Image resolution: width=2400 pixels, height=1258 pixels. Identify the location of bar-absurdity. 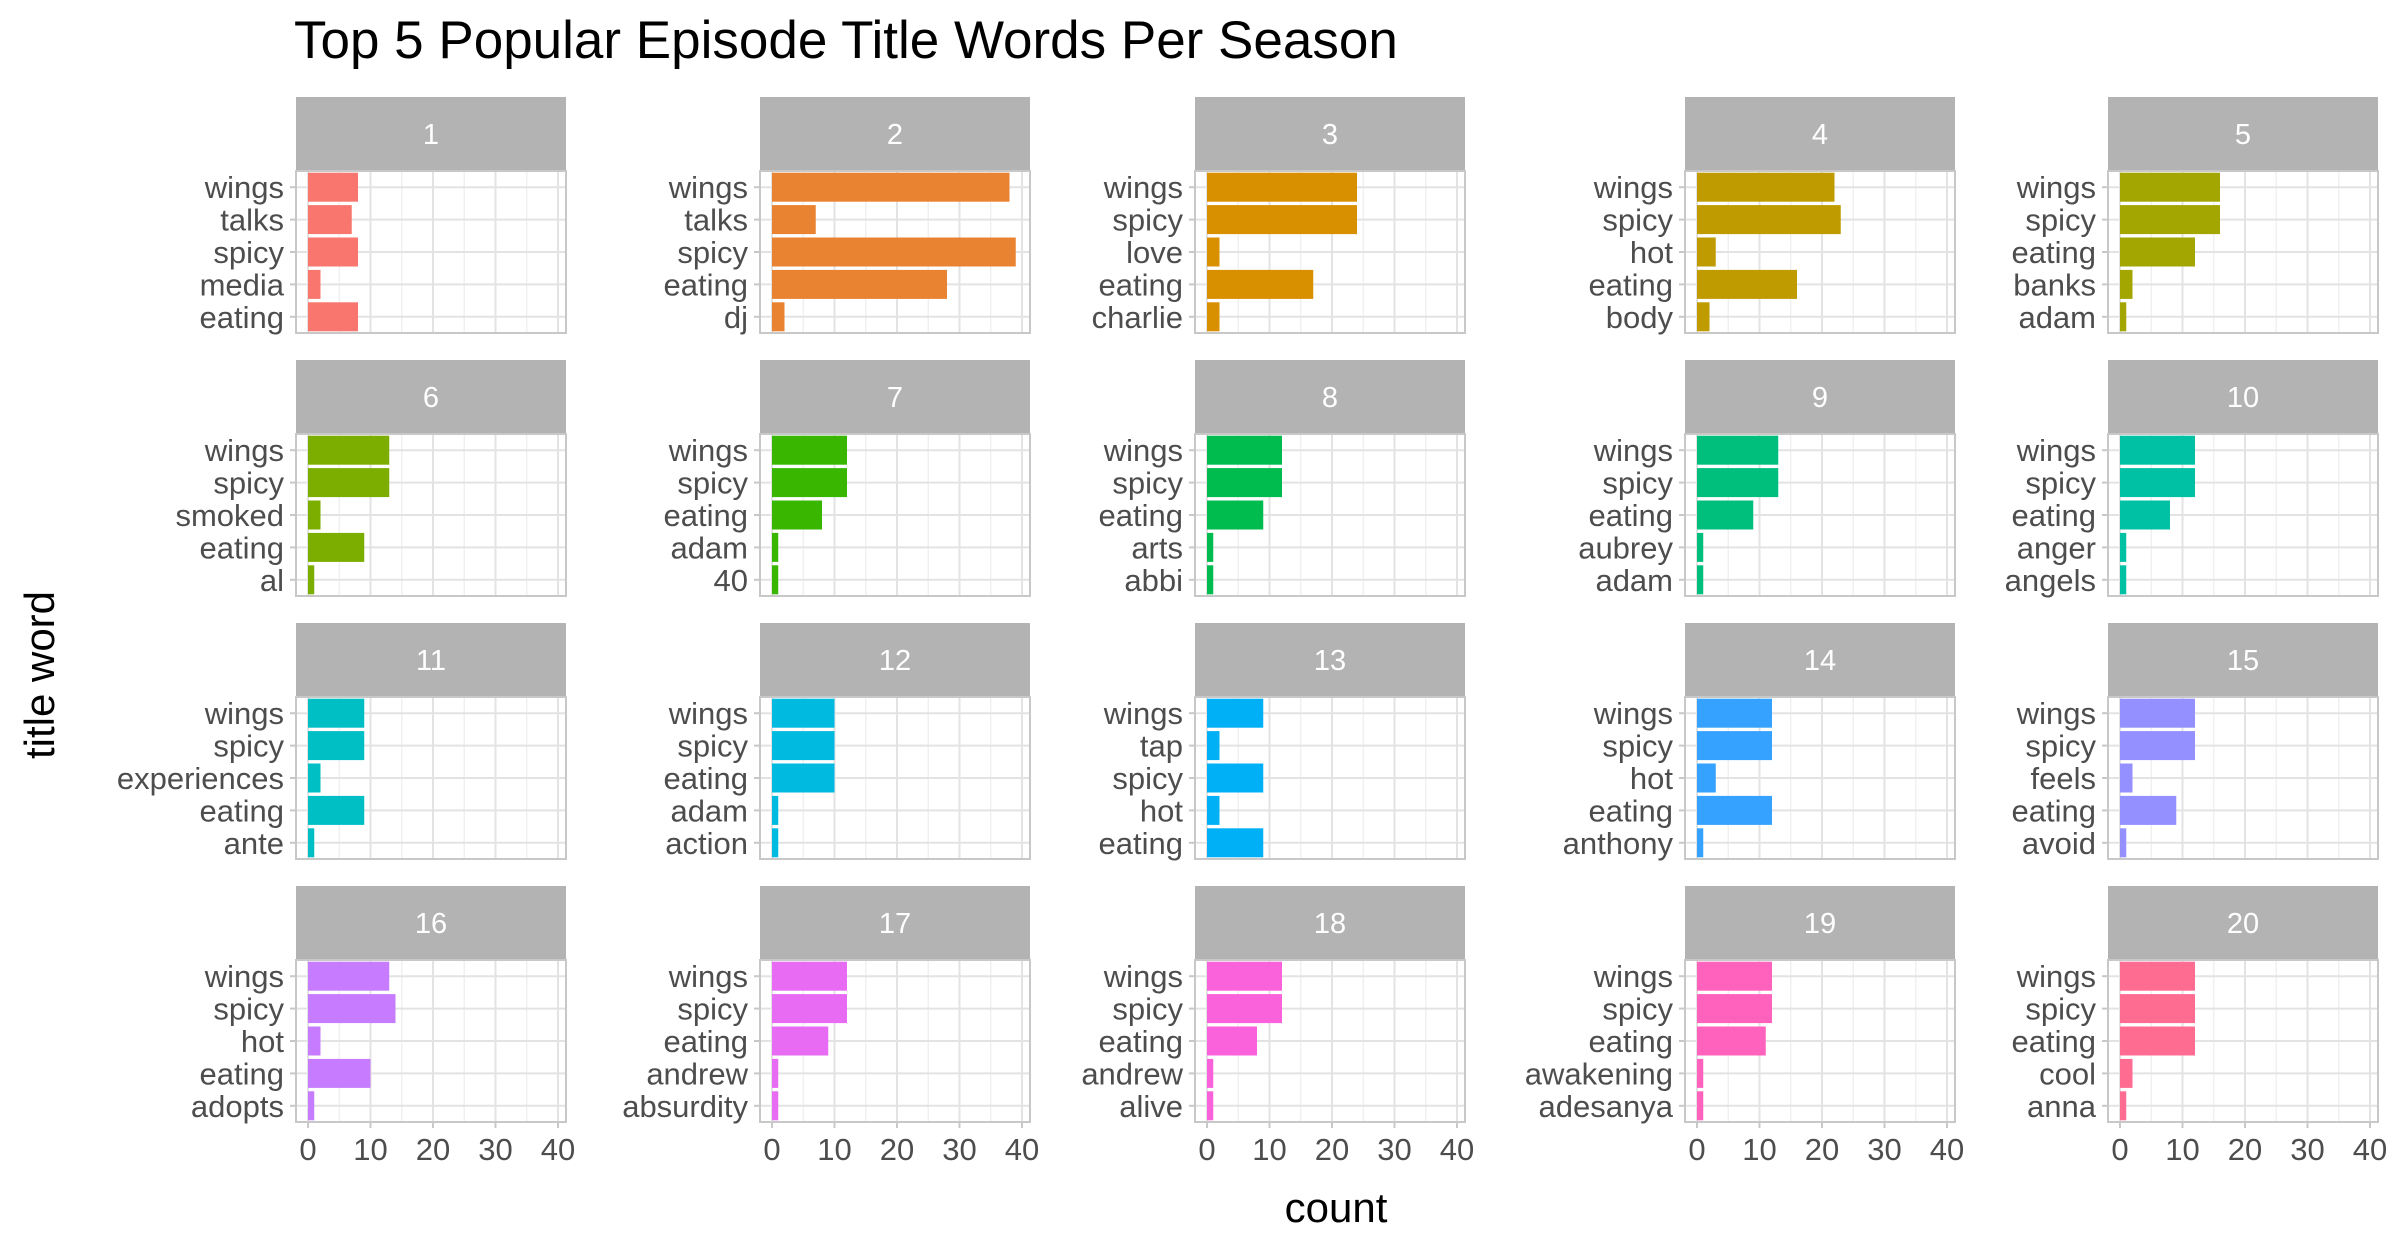
(775, 1106).